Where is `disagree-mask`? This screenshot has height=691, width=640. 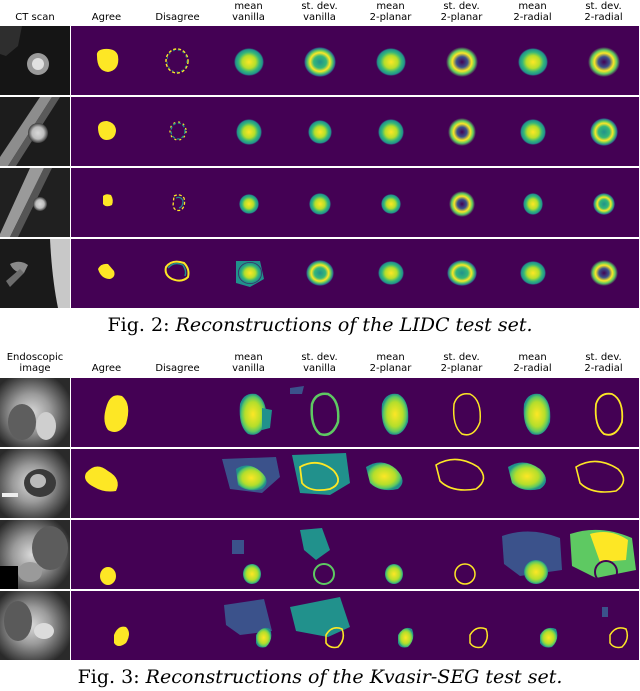 disagree-mask is located at coordinates (177, 60).